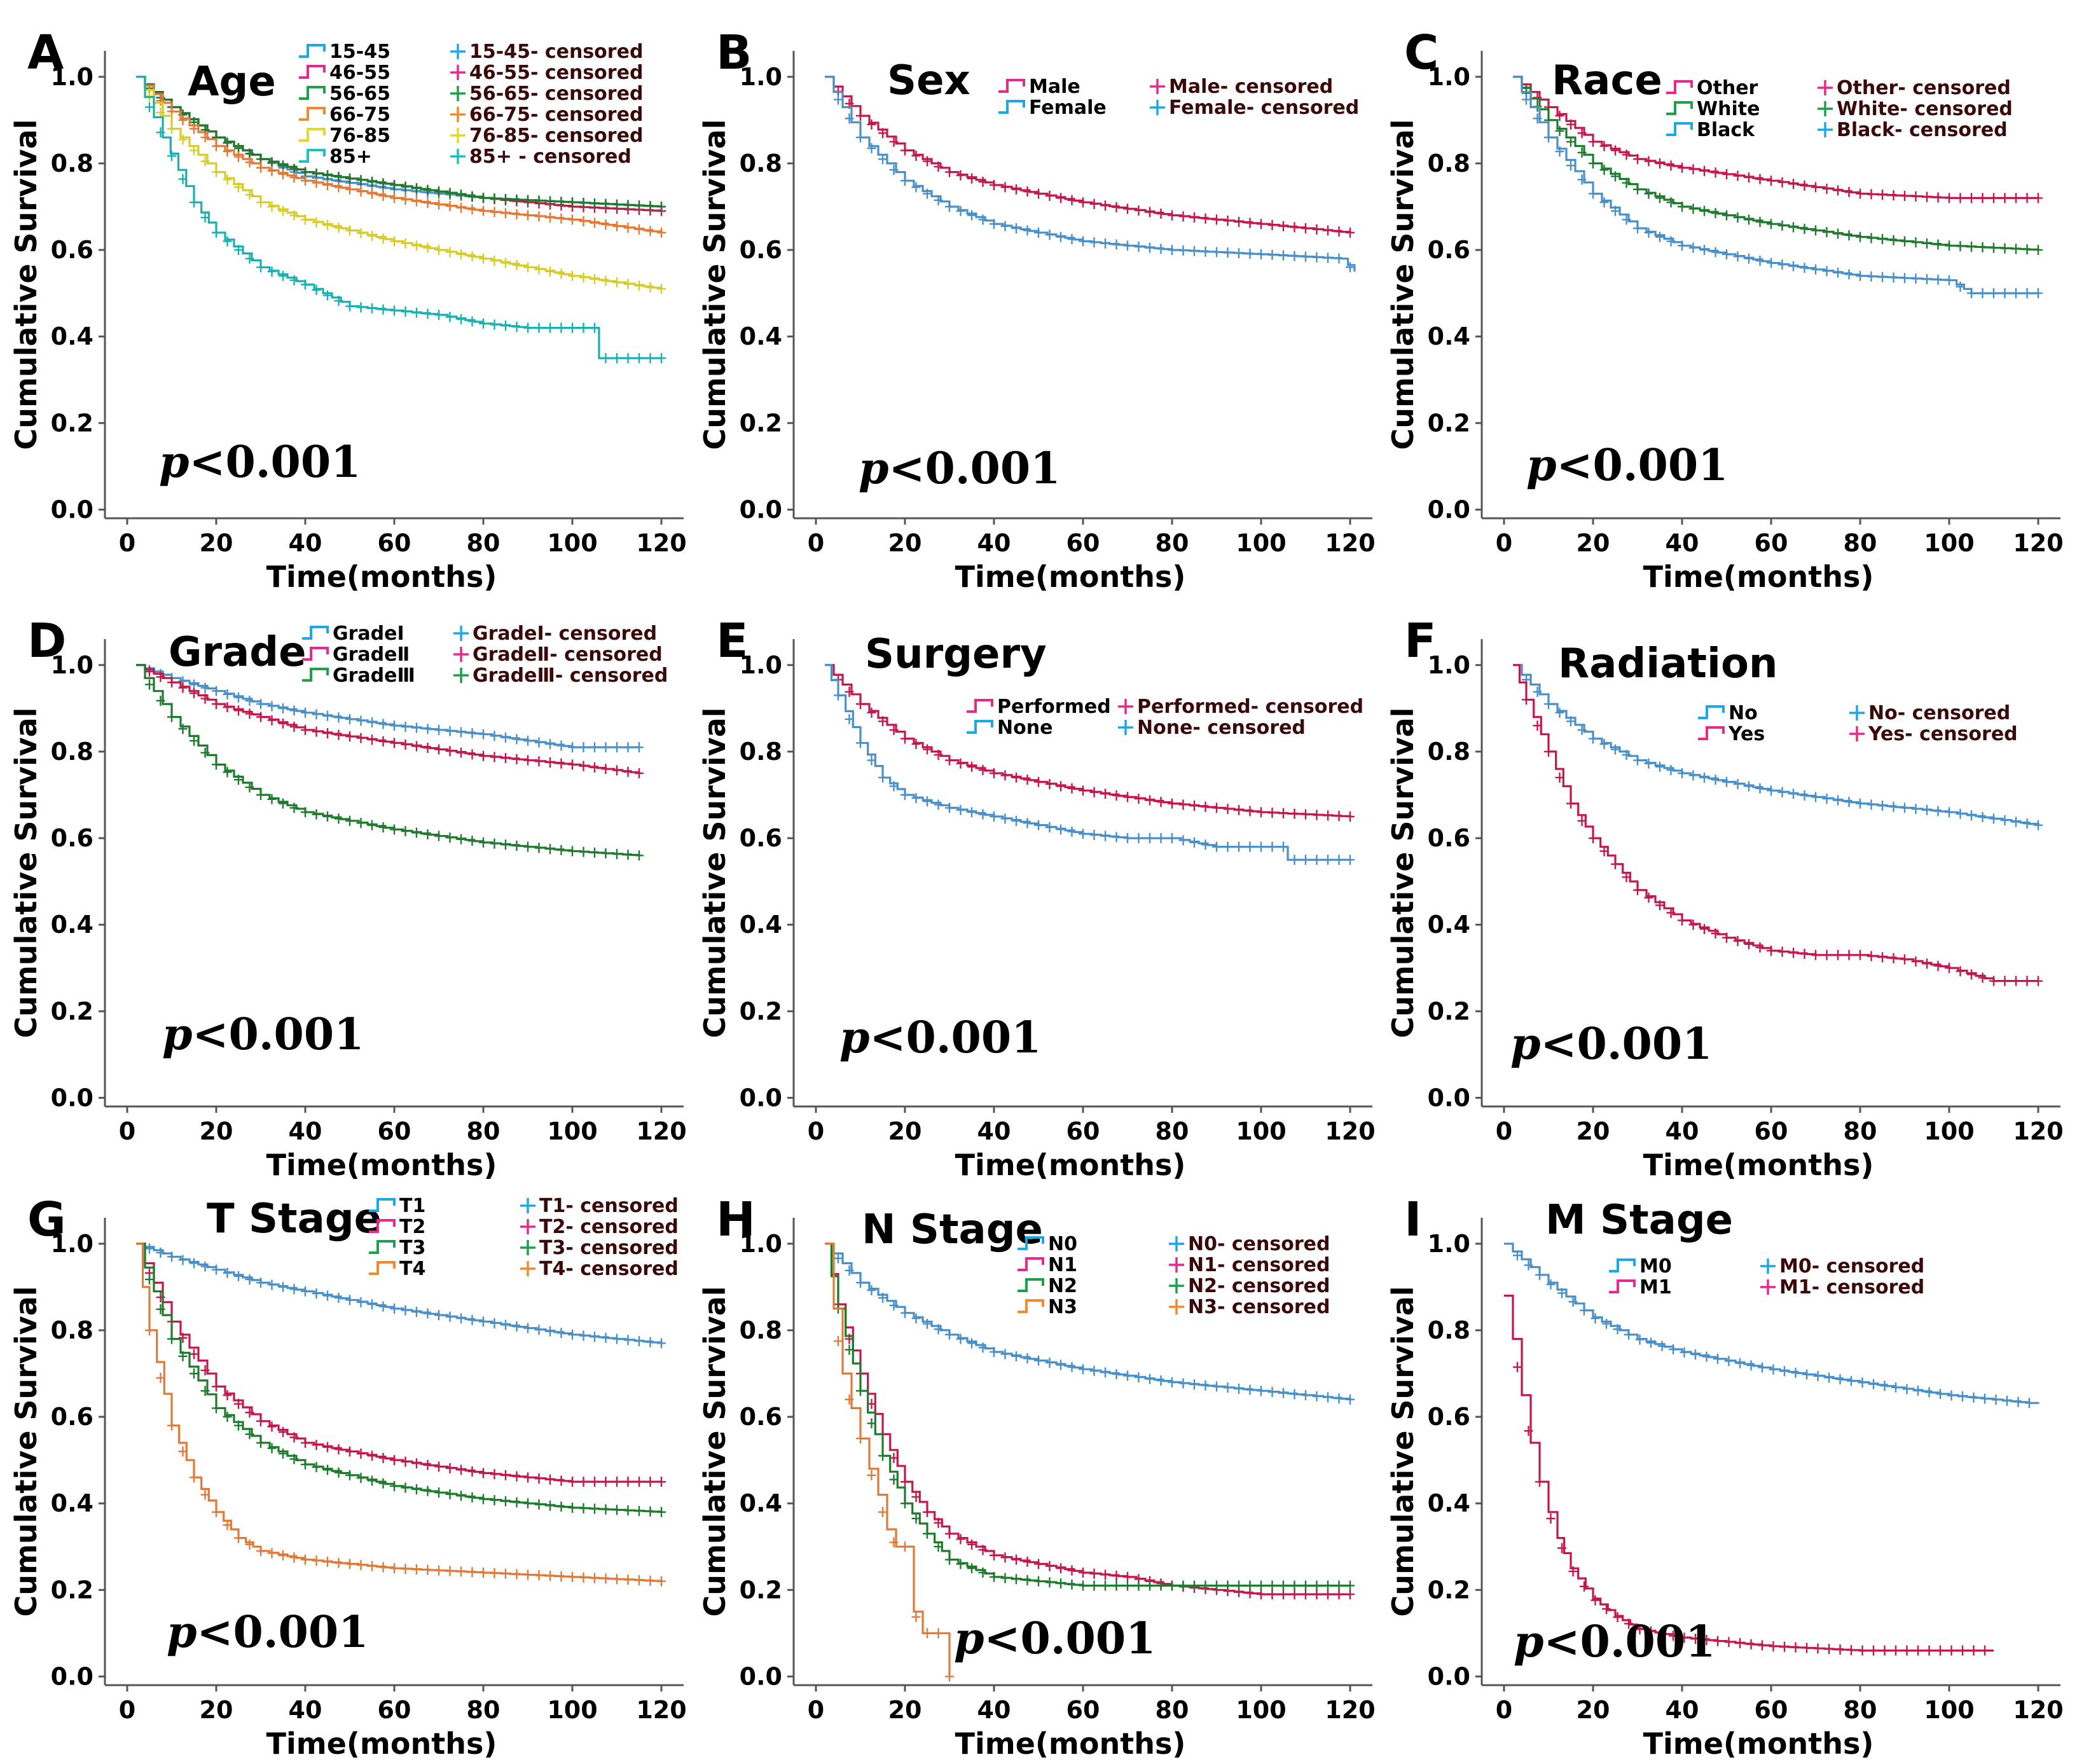  I want to click on legend-censored-label: GradeⅢ- censored, so click(570, 676).